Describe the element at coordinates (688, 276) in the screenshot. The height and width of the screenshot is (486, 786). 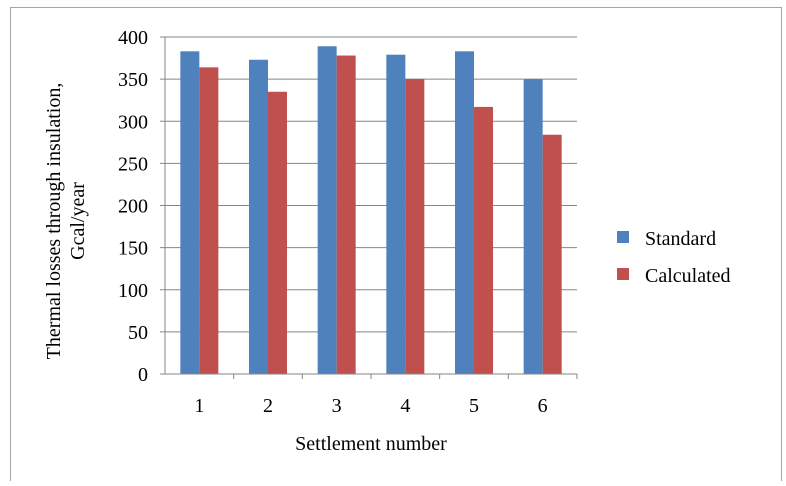
I see `legend-label-calculated: Calculated` at that location.